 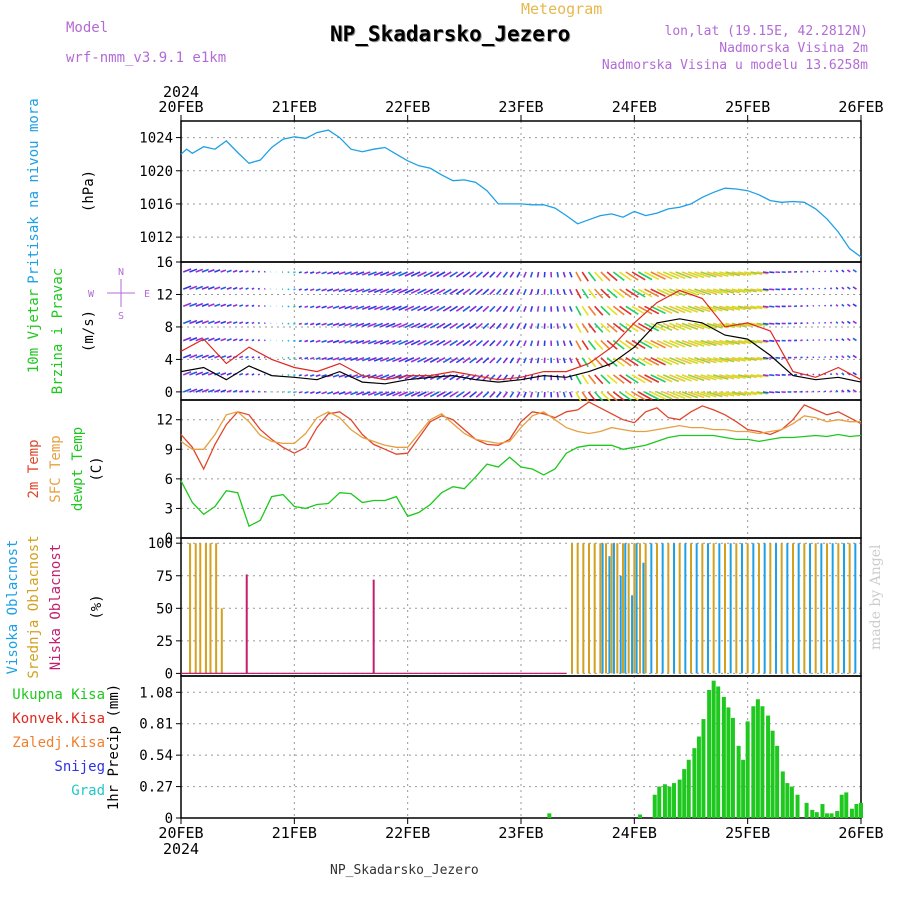 I want to click on ytick-label: 25, so click(x=164, y=642).